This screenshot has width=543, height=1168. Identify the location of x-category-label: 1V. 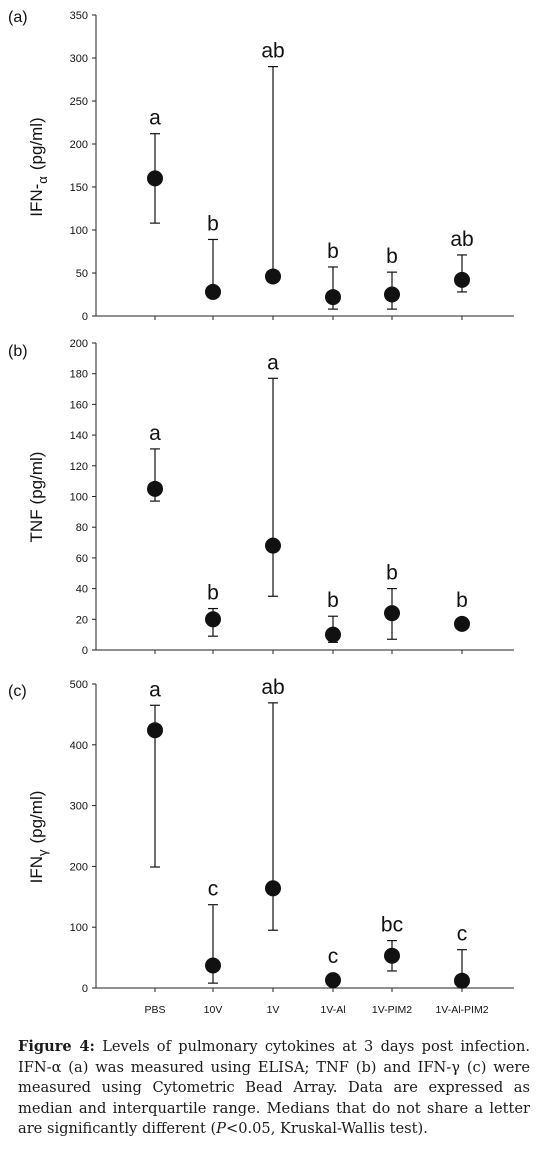
(273, 1010).